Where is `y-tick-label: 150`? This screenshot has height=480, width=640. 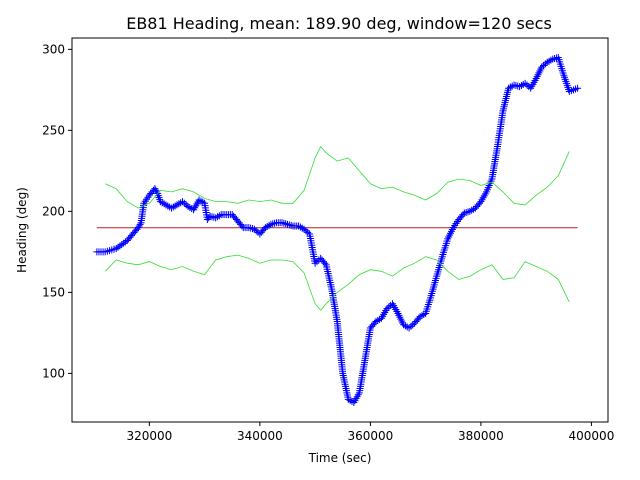
y-tick-label: 150 is located at coordinates (53, 292).